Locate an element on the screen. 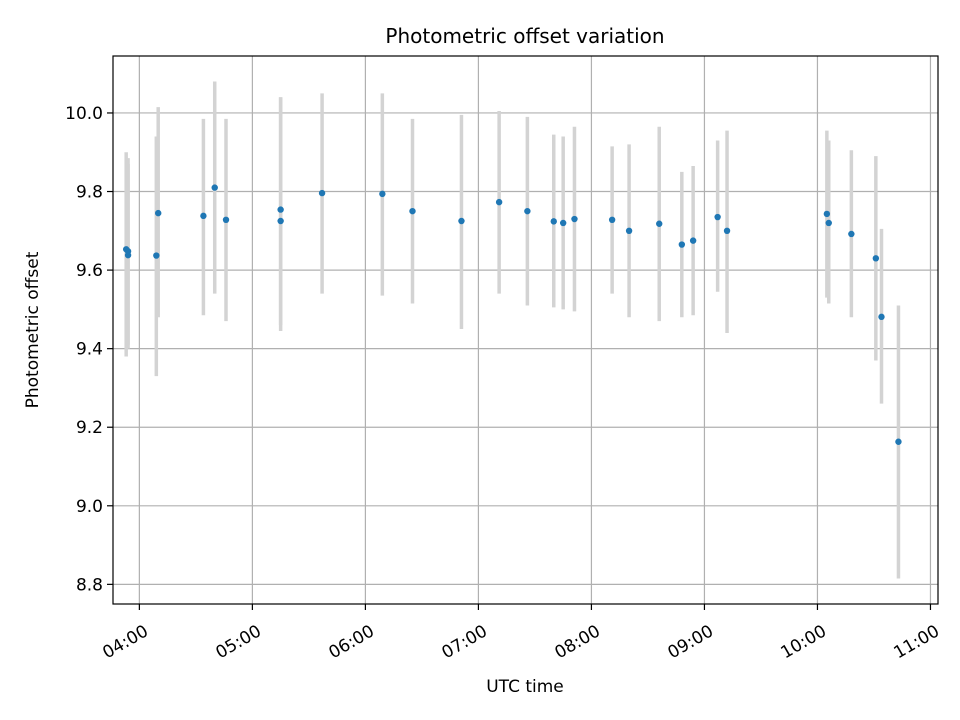  y-axis-ticks: 8.8 9.0 9.2 9.4 9.6 9.8 10.0 is located at coordinates (89, 349).